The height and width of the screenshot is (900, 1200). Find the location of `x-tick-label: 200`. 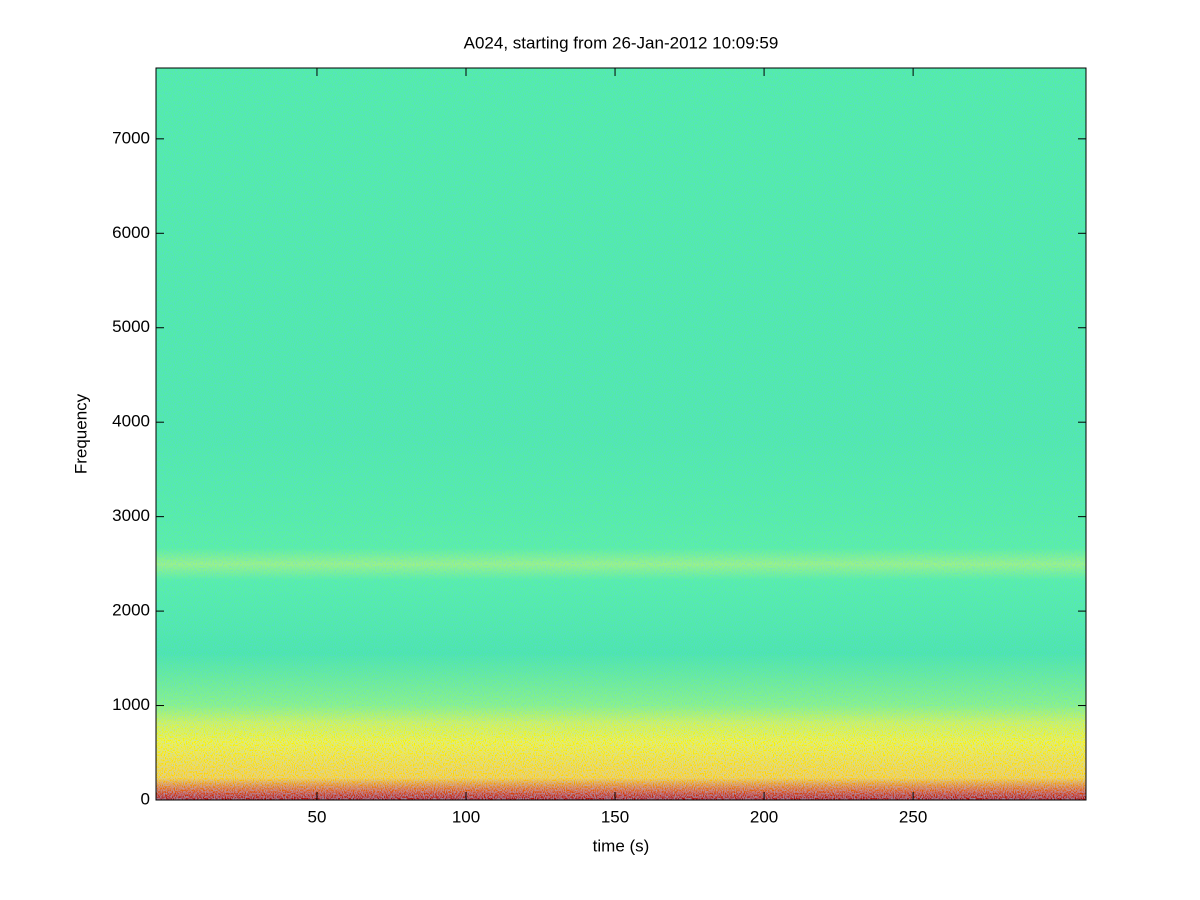

x-tick-label: 200 is located at coordinates (764, 816).